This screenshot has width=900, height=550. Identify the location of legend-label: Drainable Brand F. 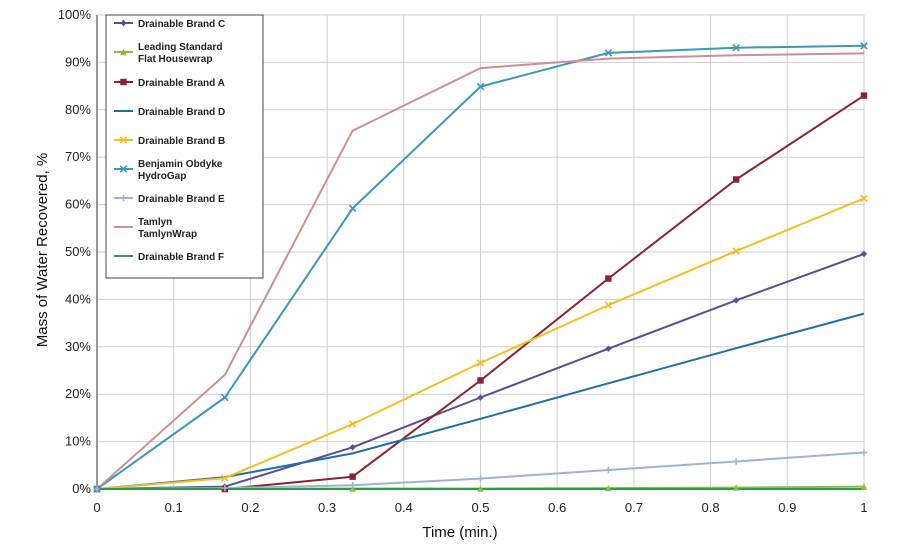
(181, 257).